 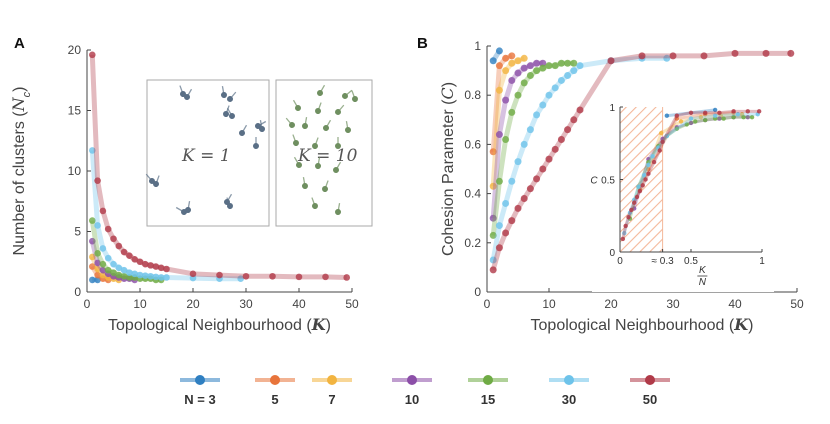 I want to click on legend-item-3: N = 3, so click(x=200, y=391).